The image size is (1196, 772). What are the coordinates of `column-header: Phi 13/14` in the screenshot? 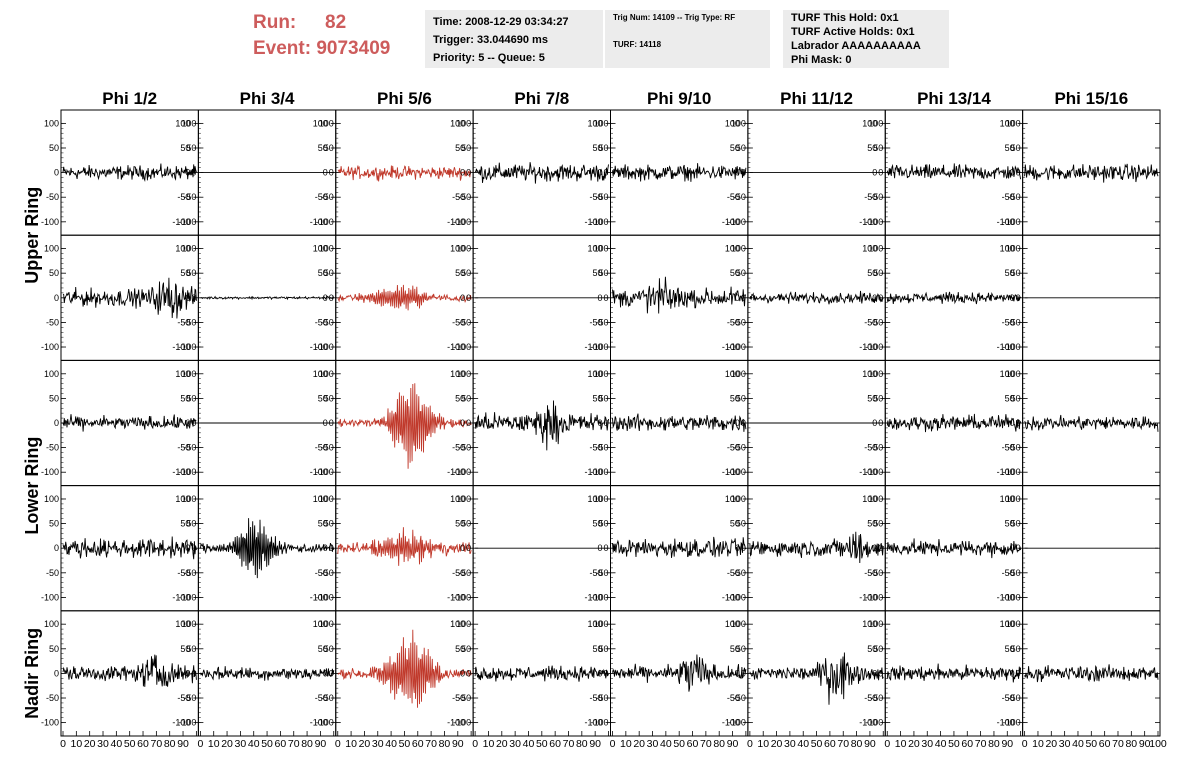 It's located at (954, 98).